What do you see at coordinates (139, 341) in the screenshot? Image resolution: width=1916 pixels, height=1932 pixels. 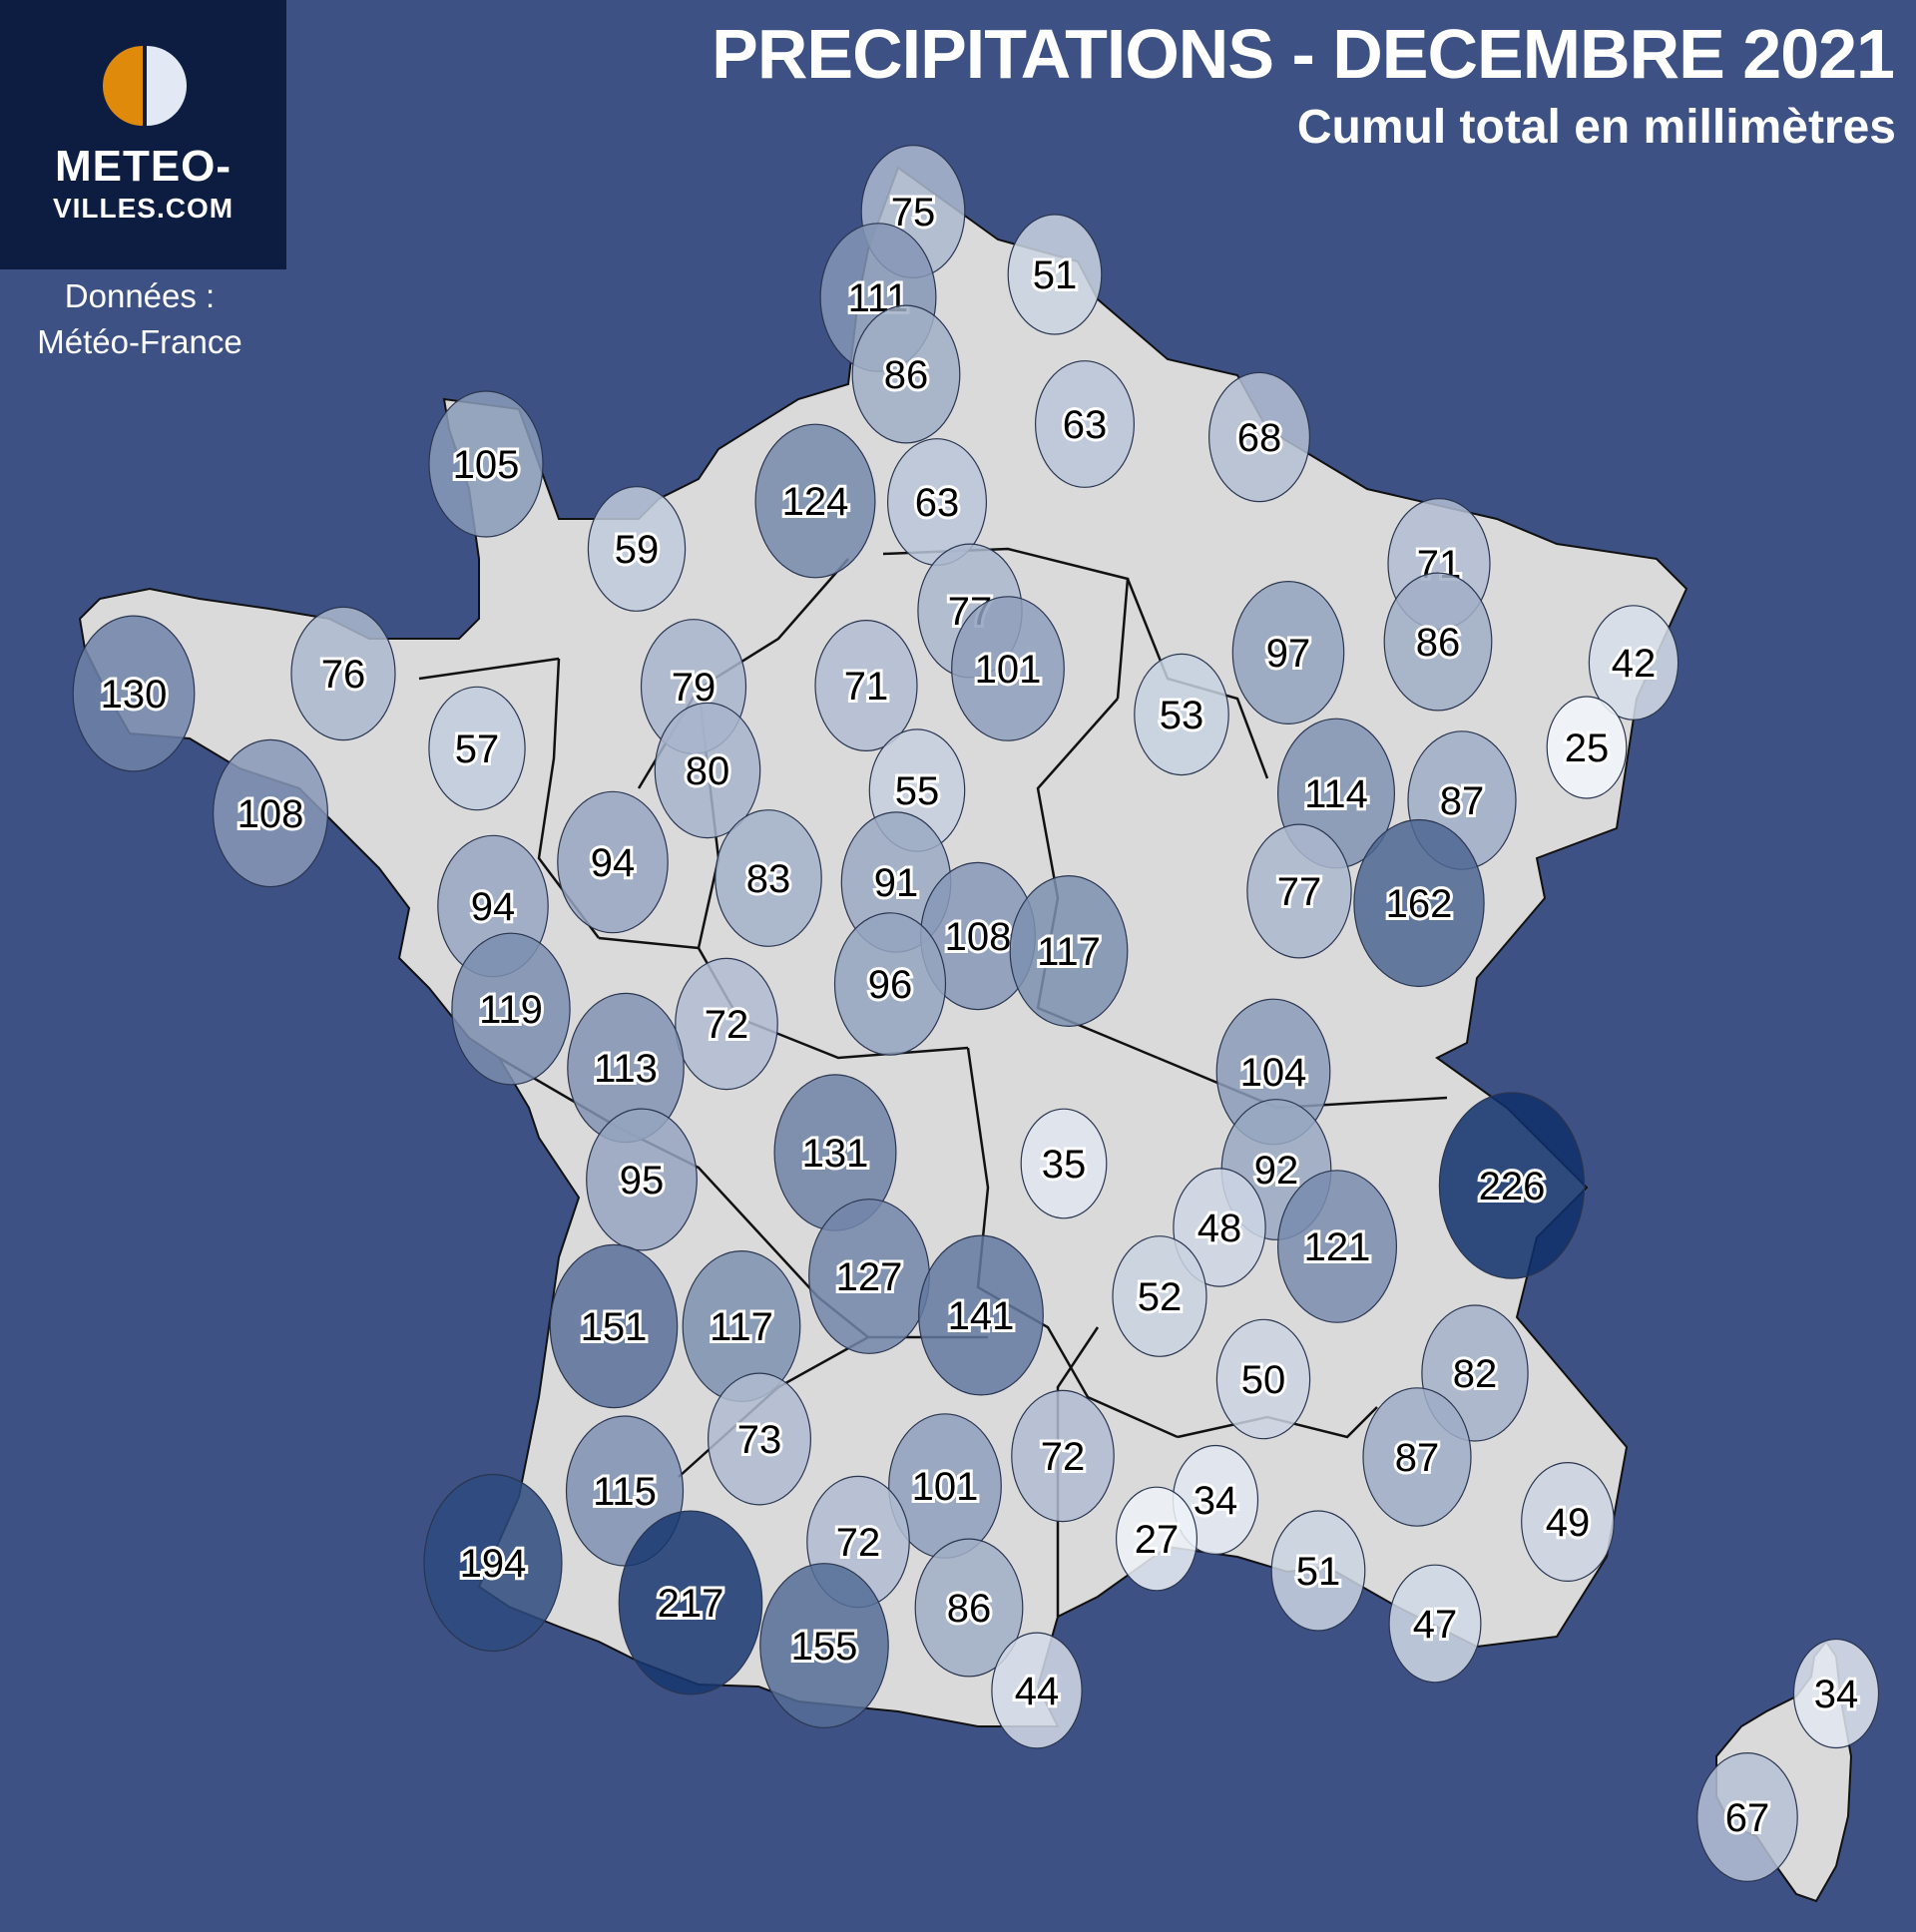 I see `source-name: Météo-France` at bounding box center [139, 341].